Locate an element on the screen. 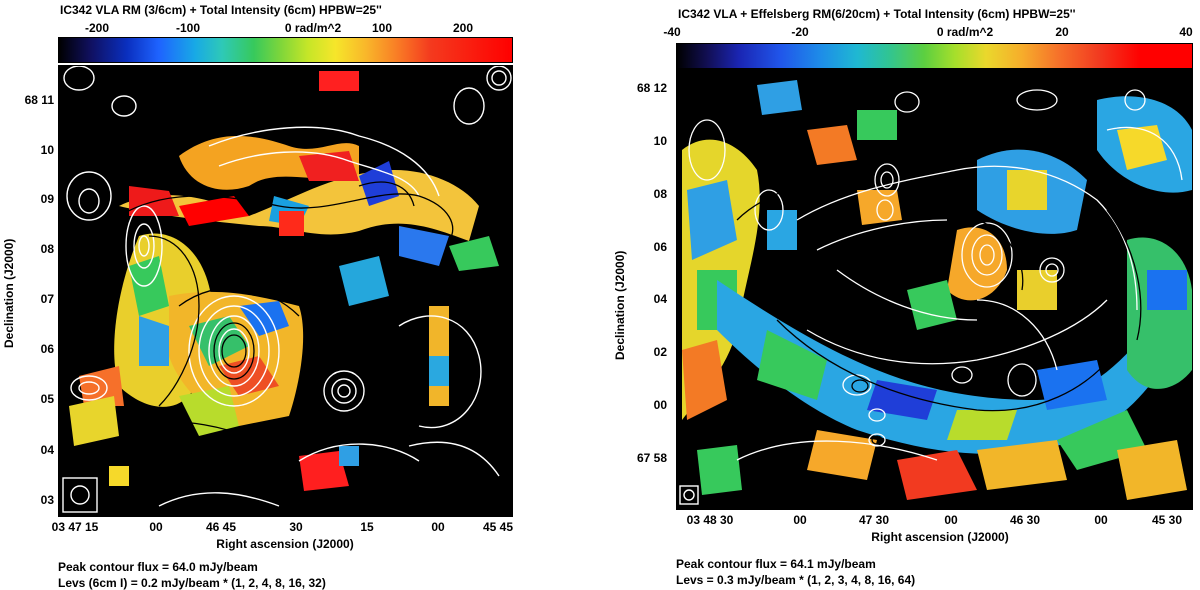 The width and height of the screenshot is (1200, 590). right-beam-circle is located at coordinates (689, 495).